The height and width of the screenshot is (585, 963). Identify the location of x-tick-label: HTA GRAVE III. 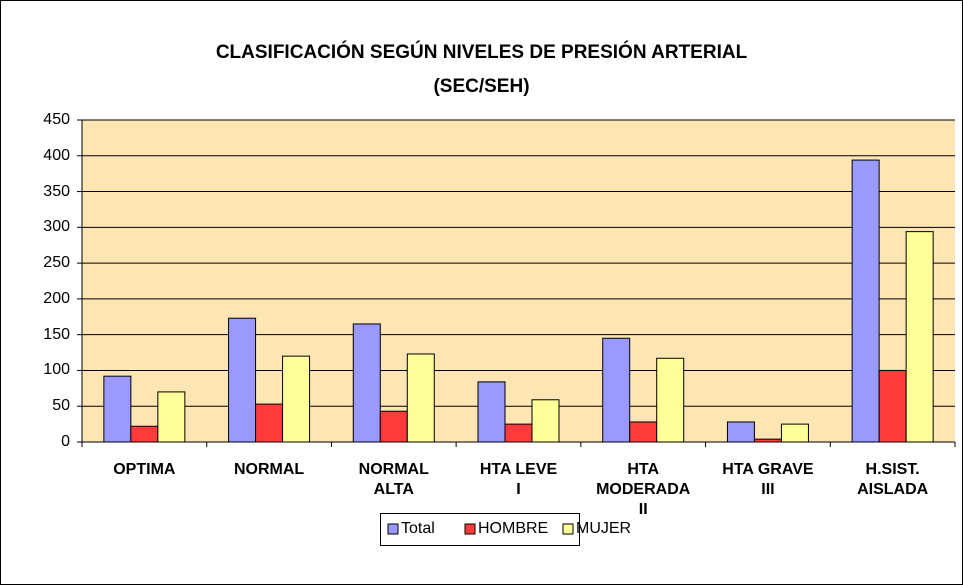
(768, 479).